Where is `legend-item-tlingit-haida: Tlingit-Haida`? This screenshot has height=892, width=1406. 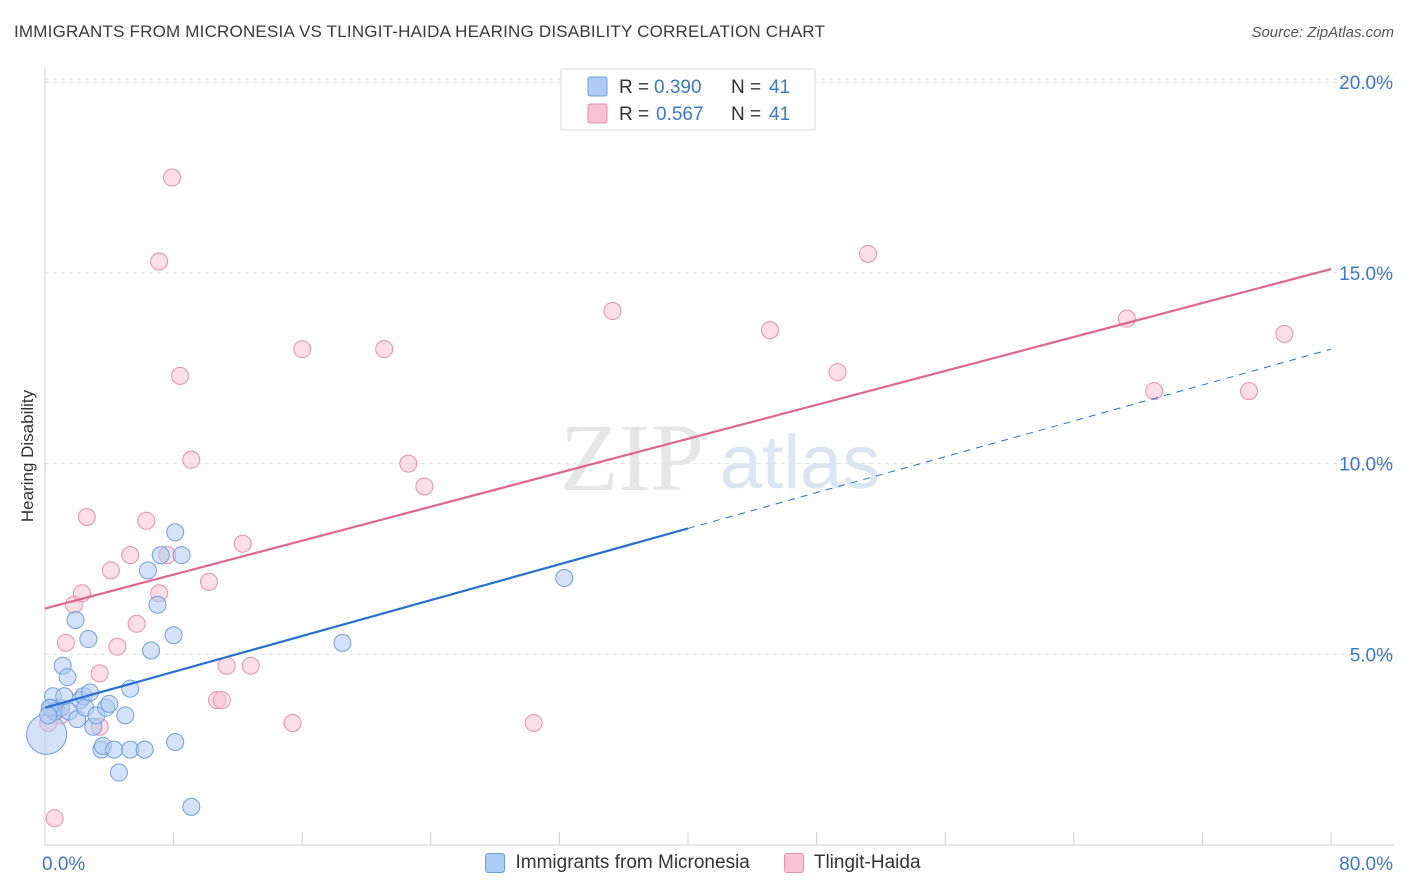 legend-item-tlingit-haida: Tlingit-Haida is located at coordinates (852, 863).